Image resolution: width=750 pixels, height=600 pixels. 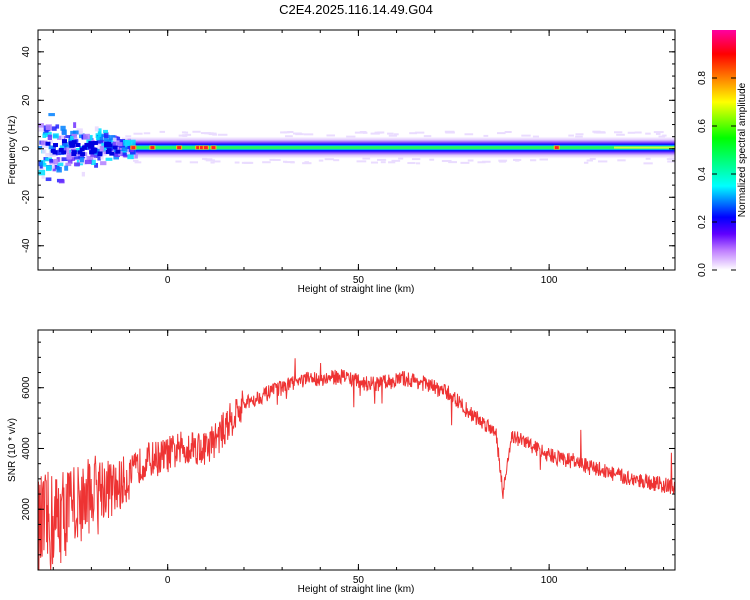 What do you see at coordinates (702, 174) in the screenshot?
I see `colorbar-tick-label: 0.4` at bounding box center [702, 174].